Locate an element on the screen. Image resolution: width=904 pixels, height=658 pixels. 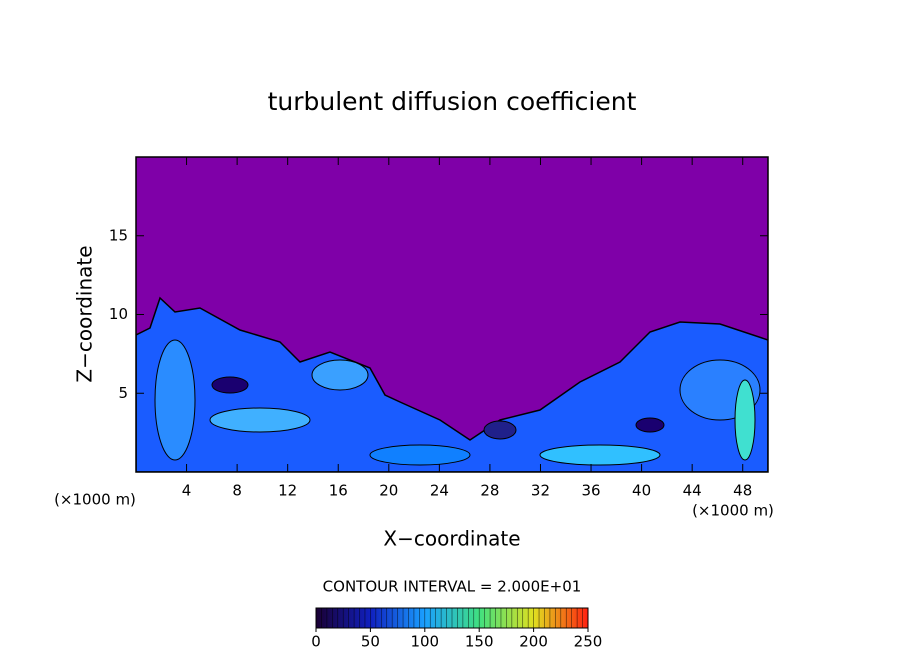
x-tick-label: 8 is located at coordinates (237, 491).